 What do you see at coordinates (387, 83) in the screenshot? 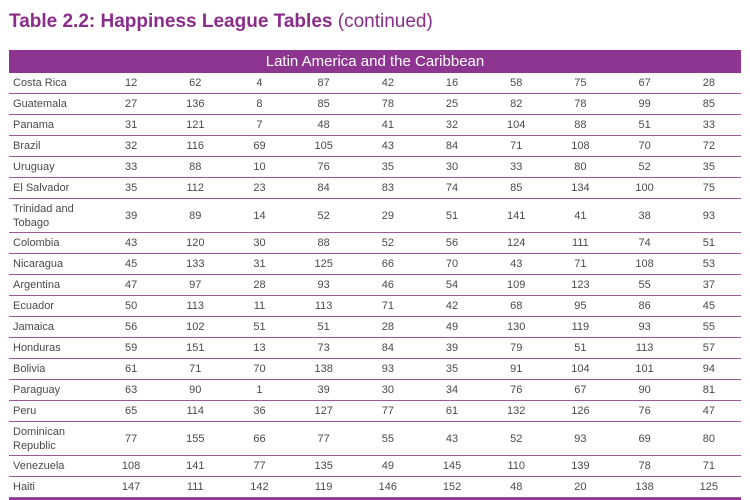
I see `rank-cell: 42` at bounding box center [387, 83].